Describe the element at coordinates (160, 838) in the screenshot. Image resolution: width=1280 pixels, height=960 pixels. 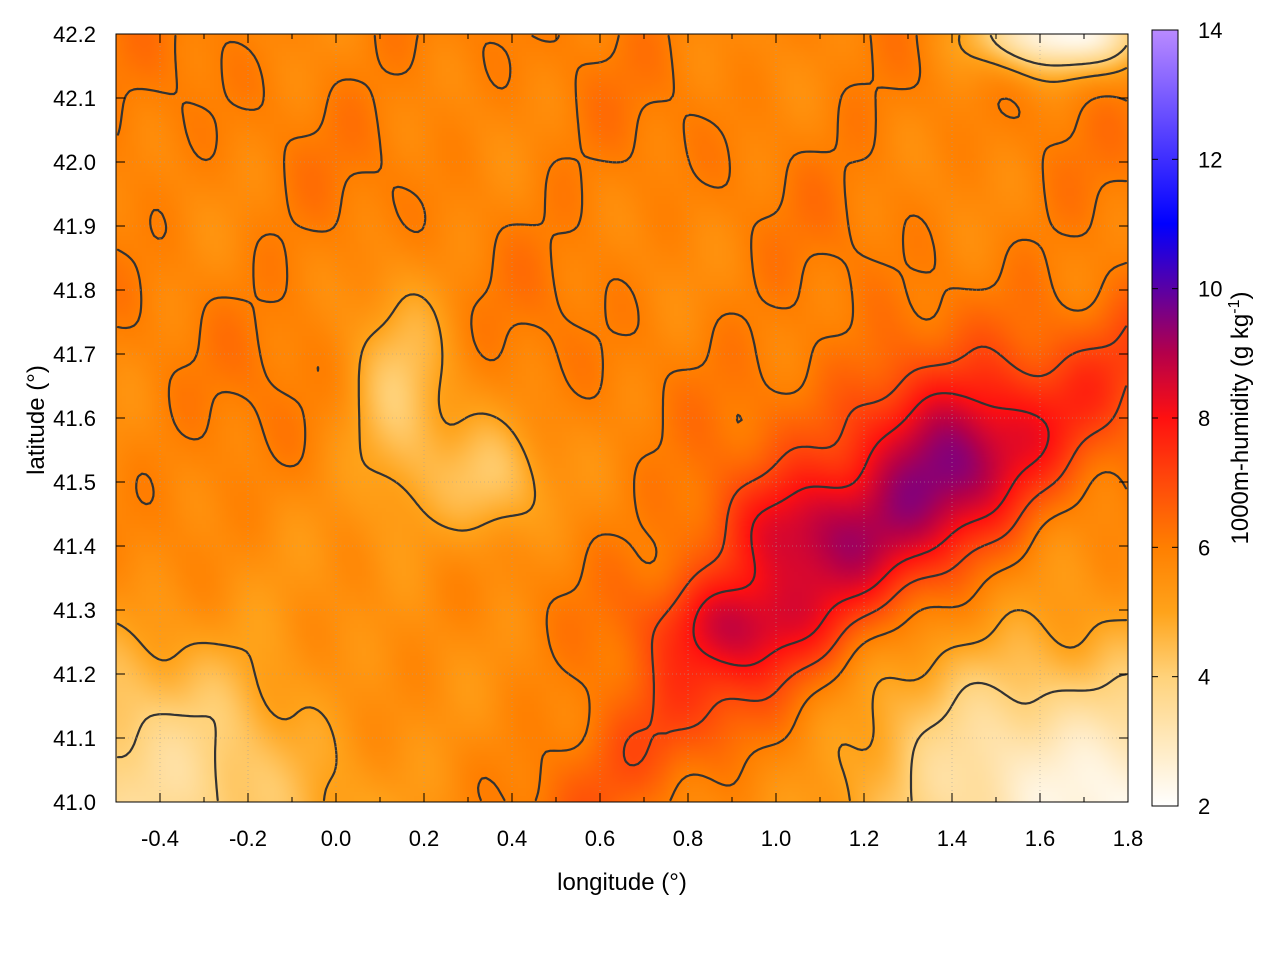
I see `x-tick-label: -0.4` at that location.